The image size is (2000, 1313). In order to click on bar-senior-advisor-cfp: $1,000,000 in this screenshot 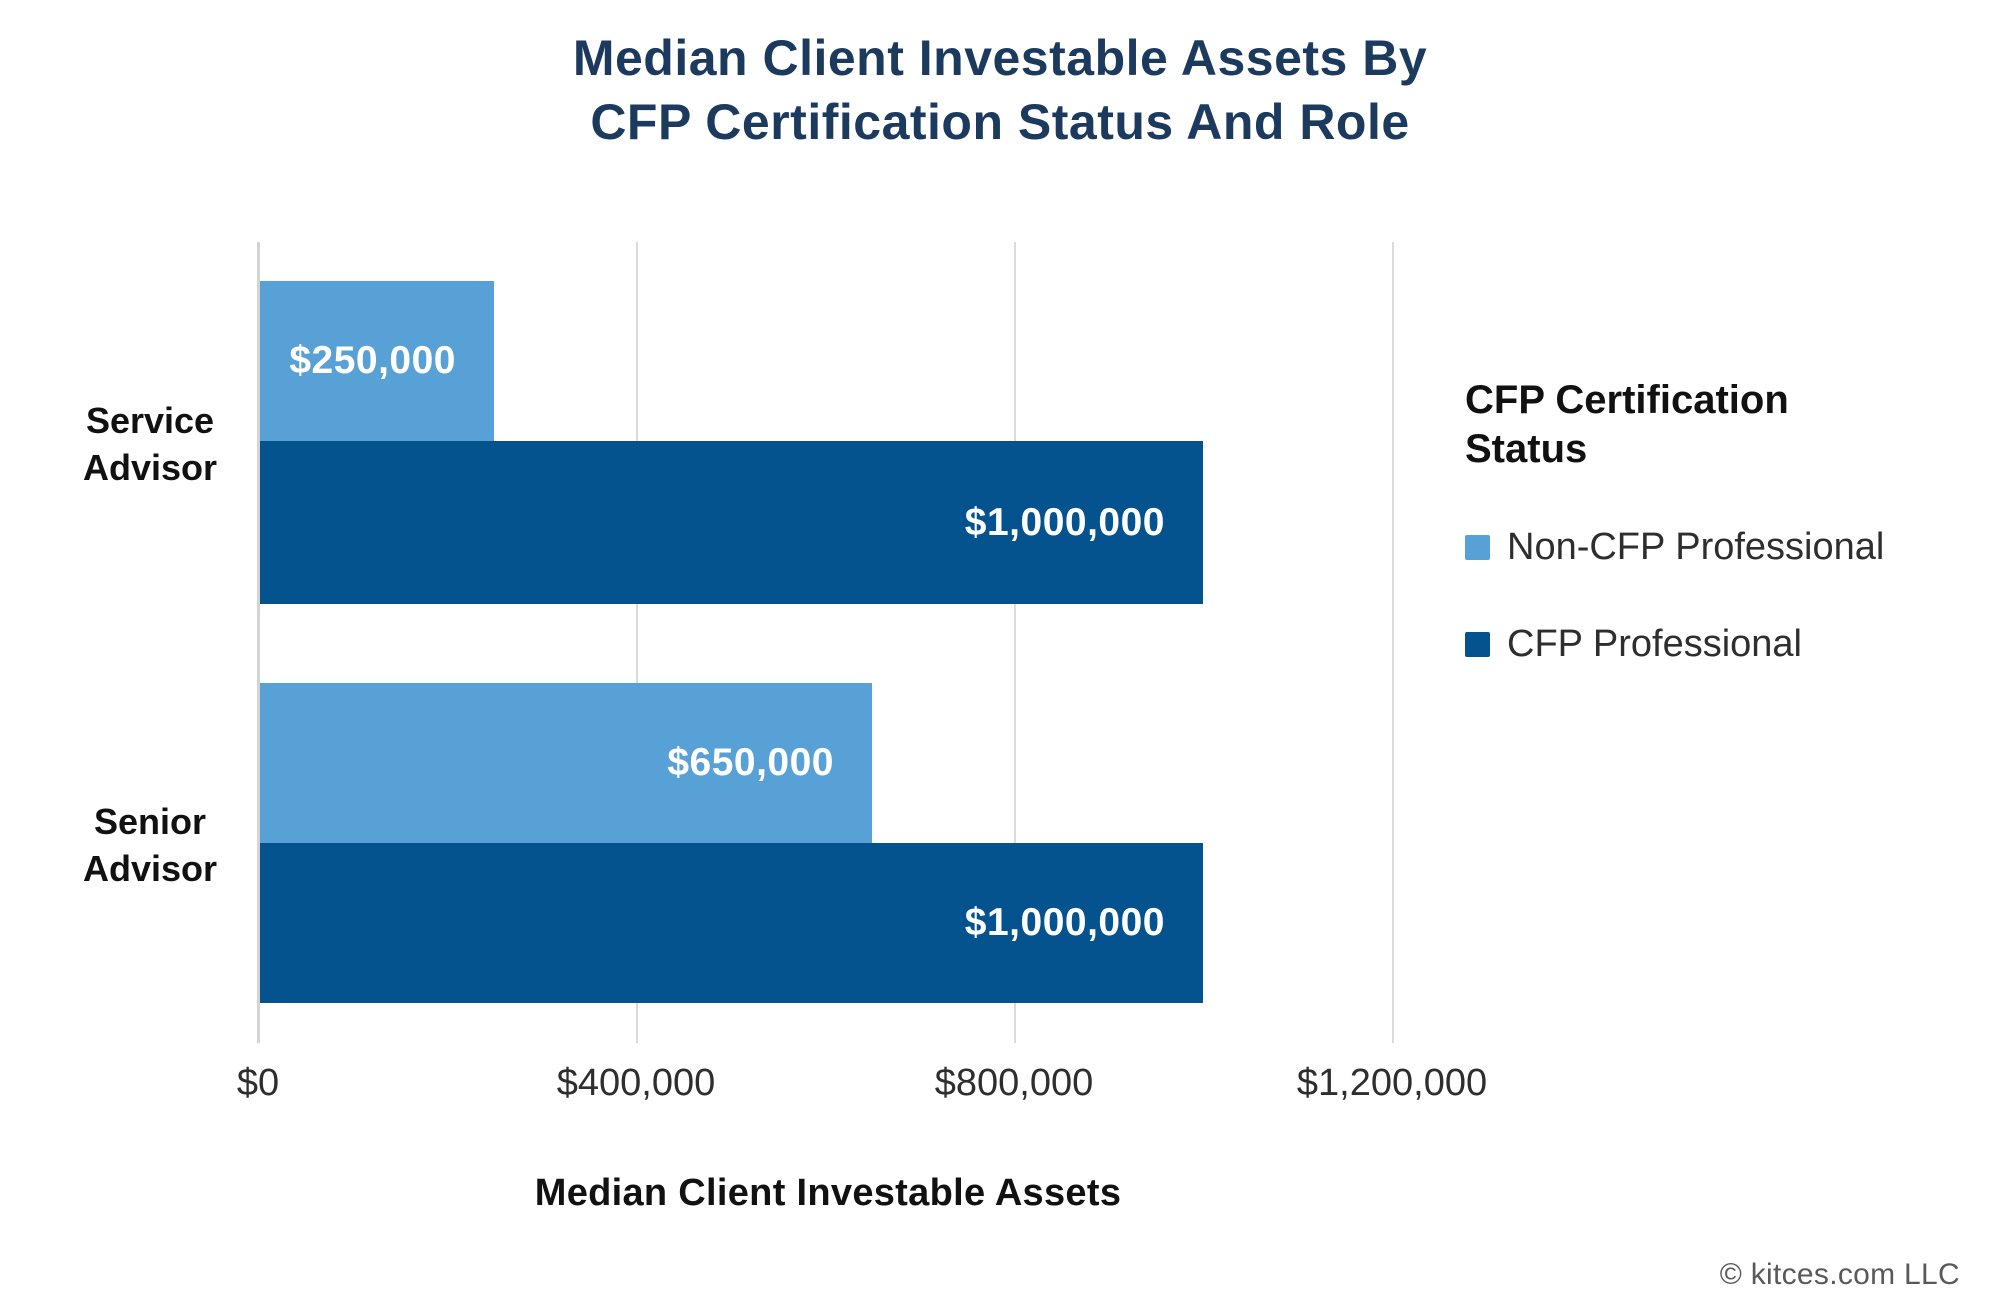, I will do `click(730, 923)`.